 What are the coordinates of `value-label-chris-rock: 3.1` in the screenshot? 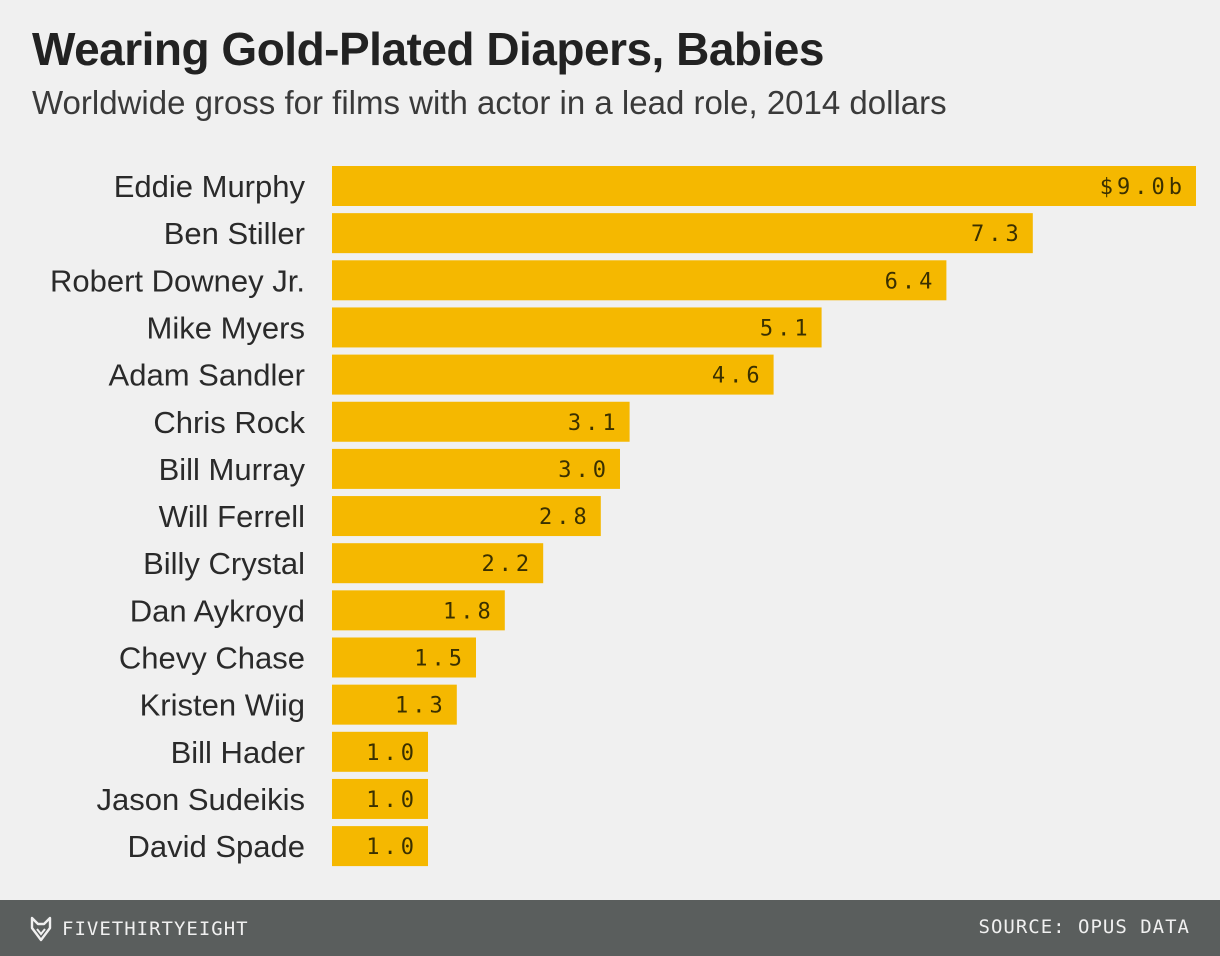 It's located at (594, 423).